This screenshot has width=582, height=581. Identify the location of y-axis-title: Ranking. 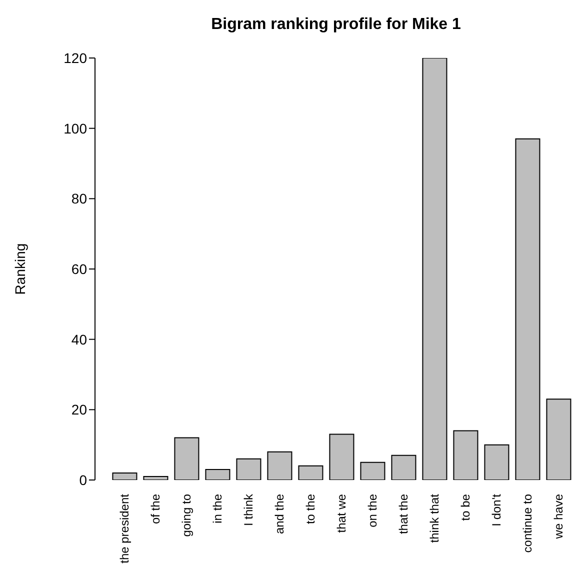
(20, 269).